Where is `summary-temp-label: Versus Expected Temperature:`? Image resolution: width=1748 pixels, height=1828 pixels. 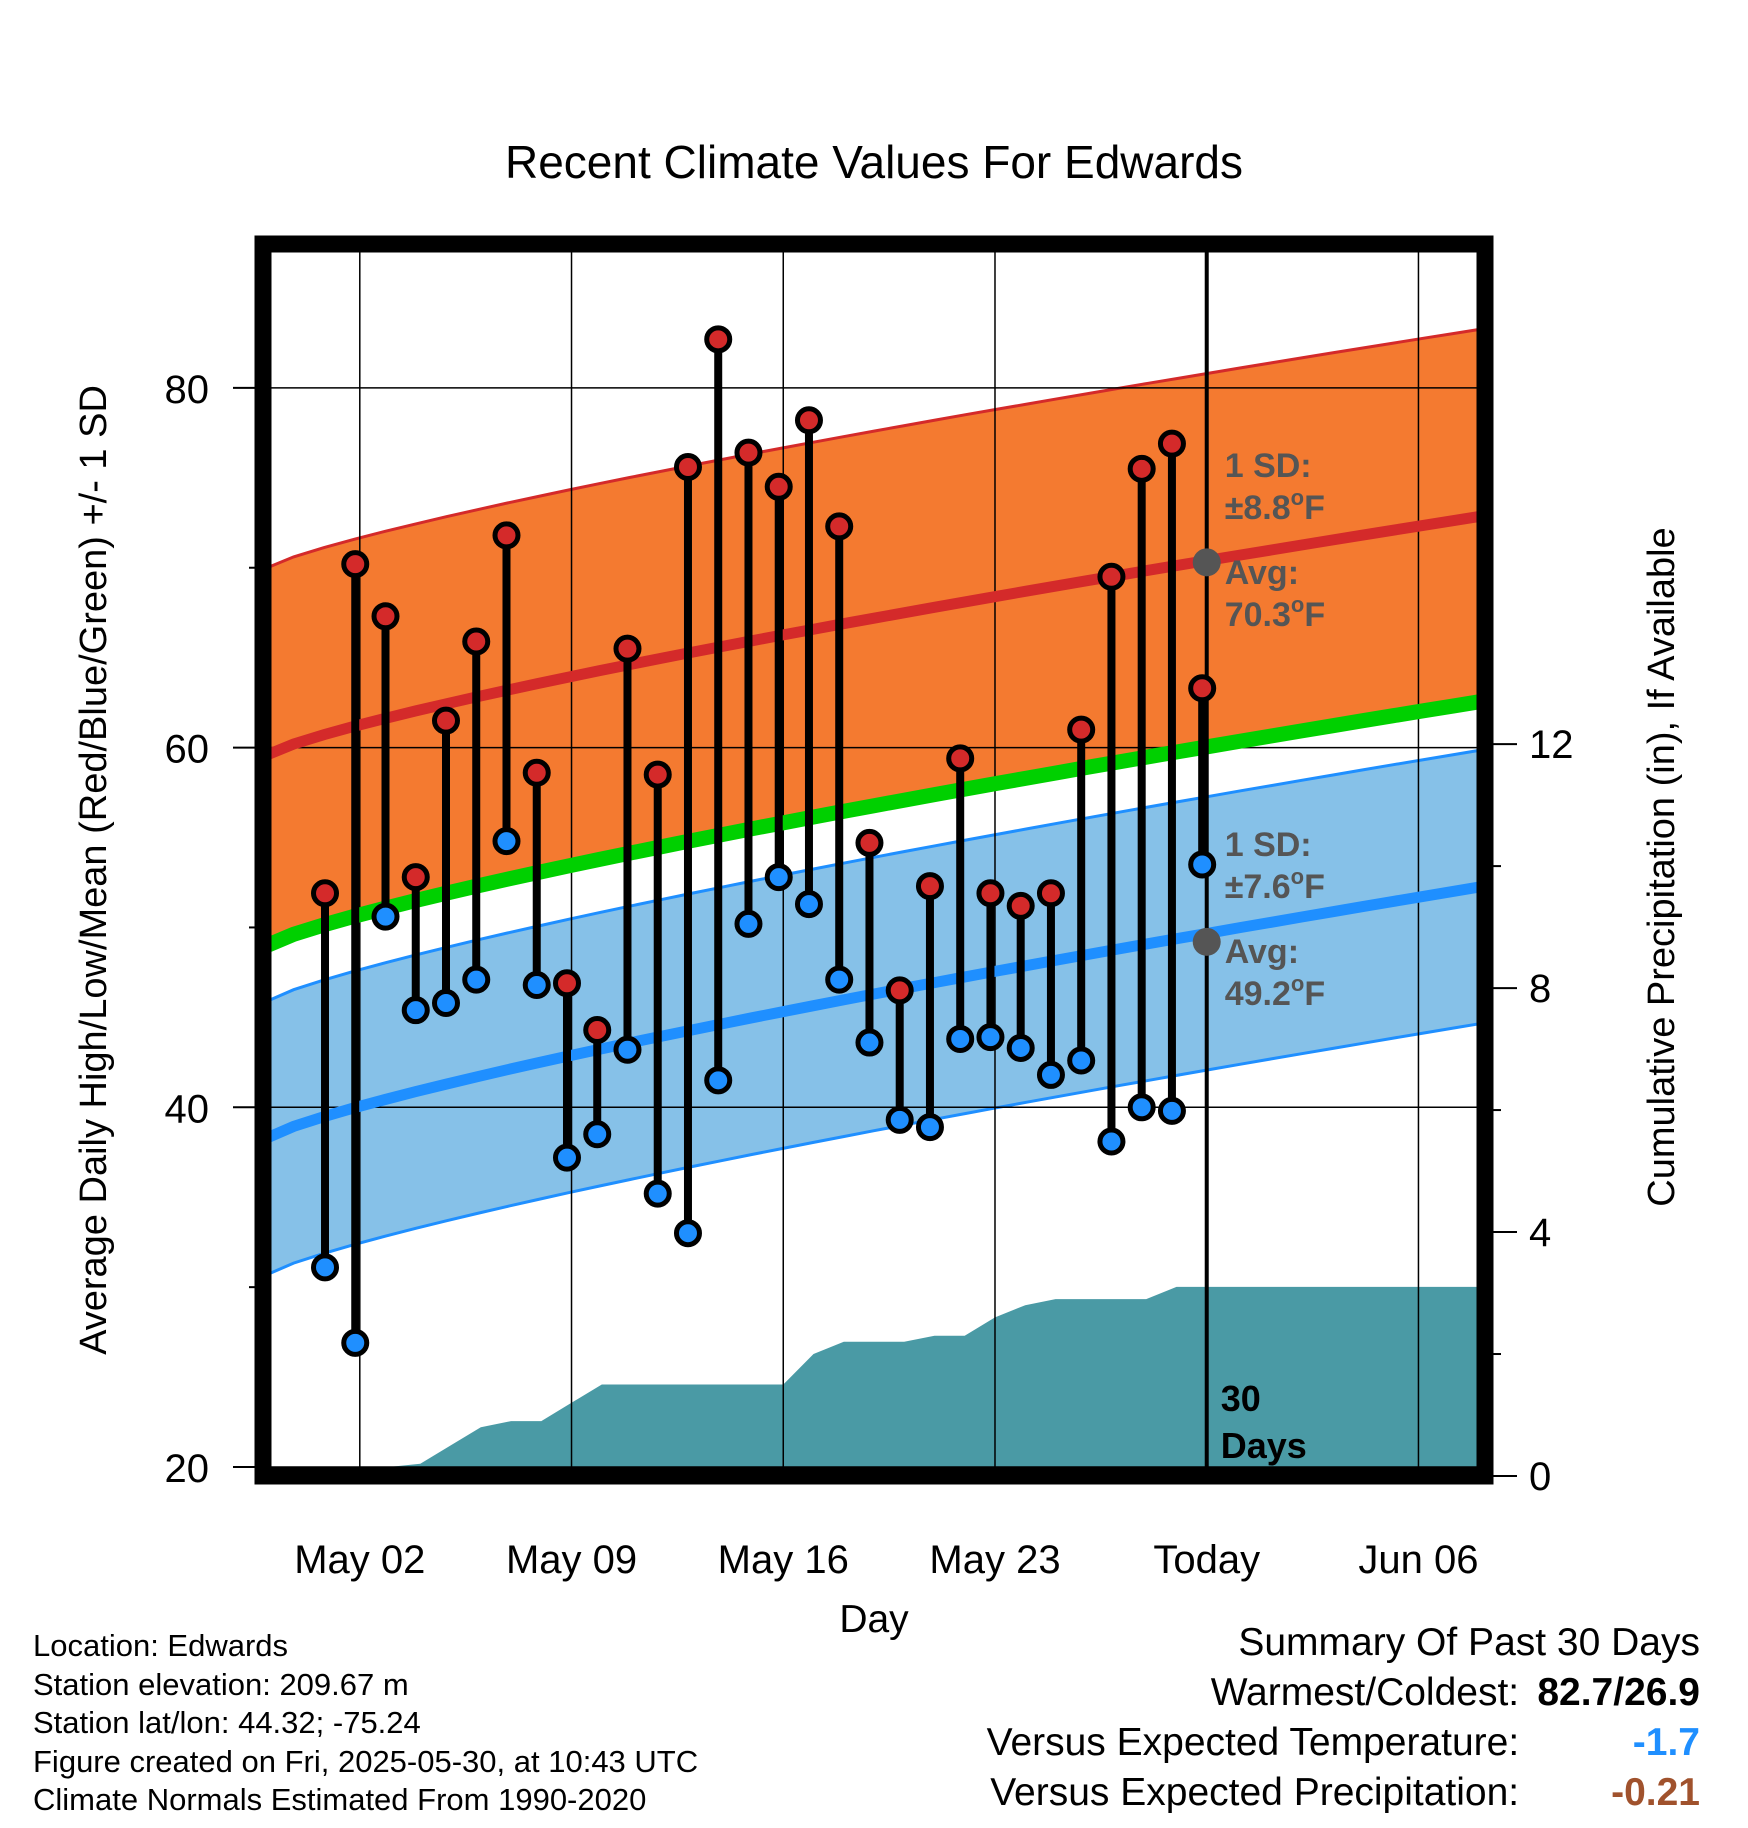 summary-temp-label: Versus Expected Temperature: is located at coordinates (1253, 1742).